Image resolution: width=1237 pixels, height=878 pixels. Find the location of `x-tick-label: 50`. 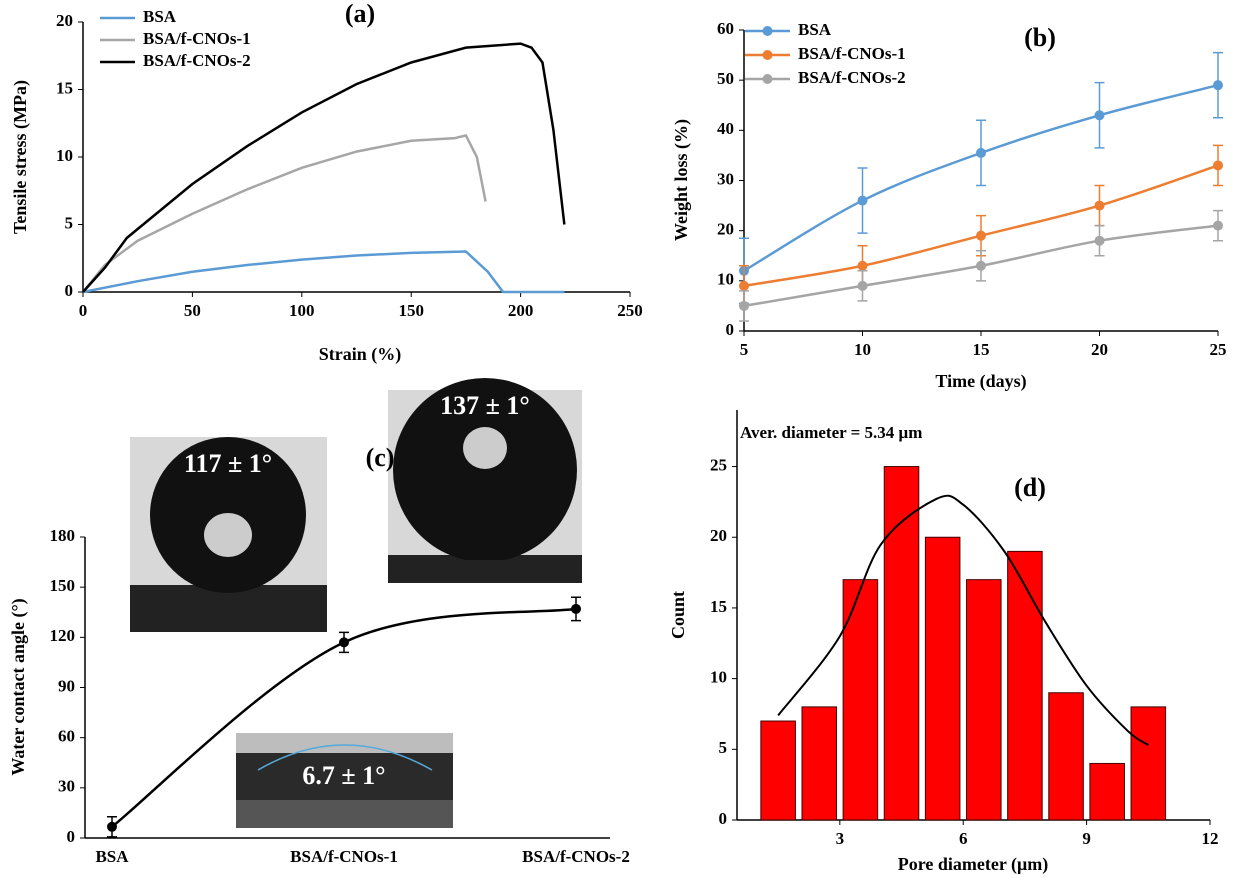

x-tick-label: 50 is located at coordinates (192, 310).